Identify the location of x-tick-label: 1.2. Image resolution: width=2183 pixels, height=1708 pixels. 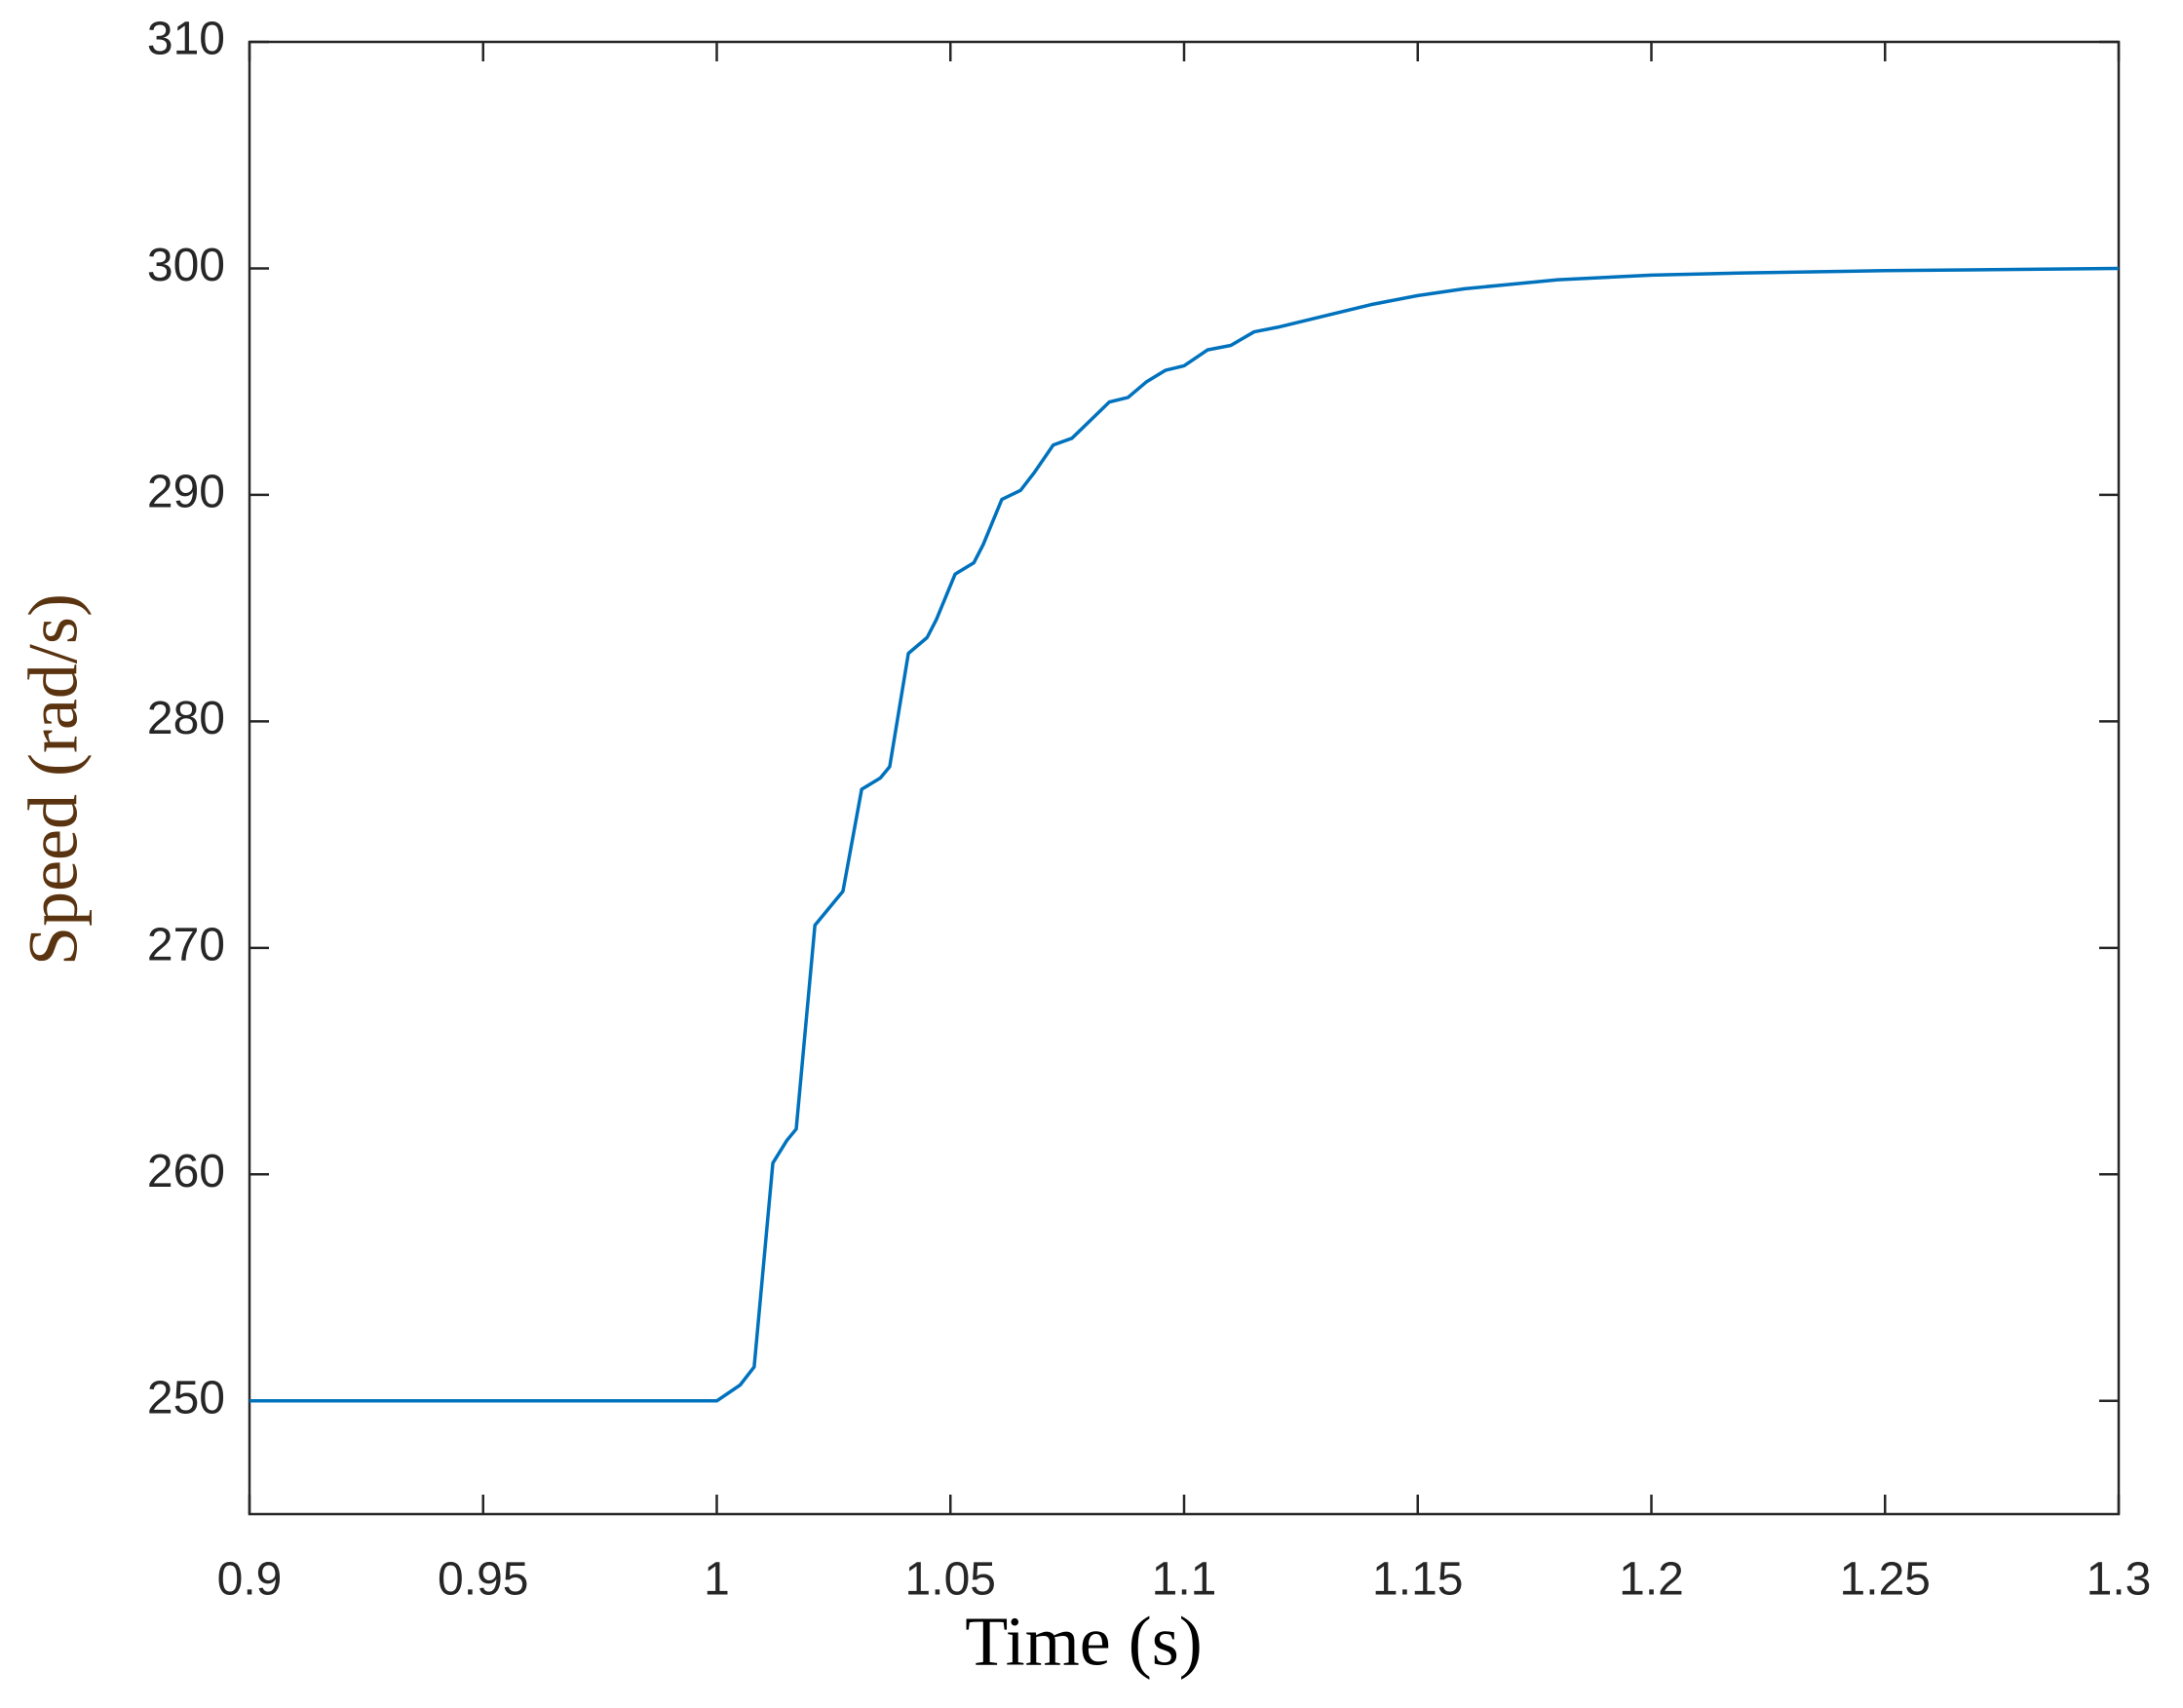
(1651, 1580).